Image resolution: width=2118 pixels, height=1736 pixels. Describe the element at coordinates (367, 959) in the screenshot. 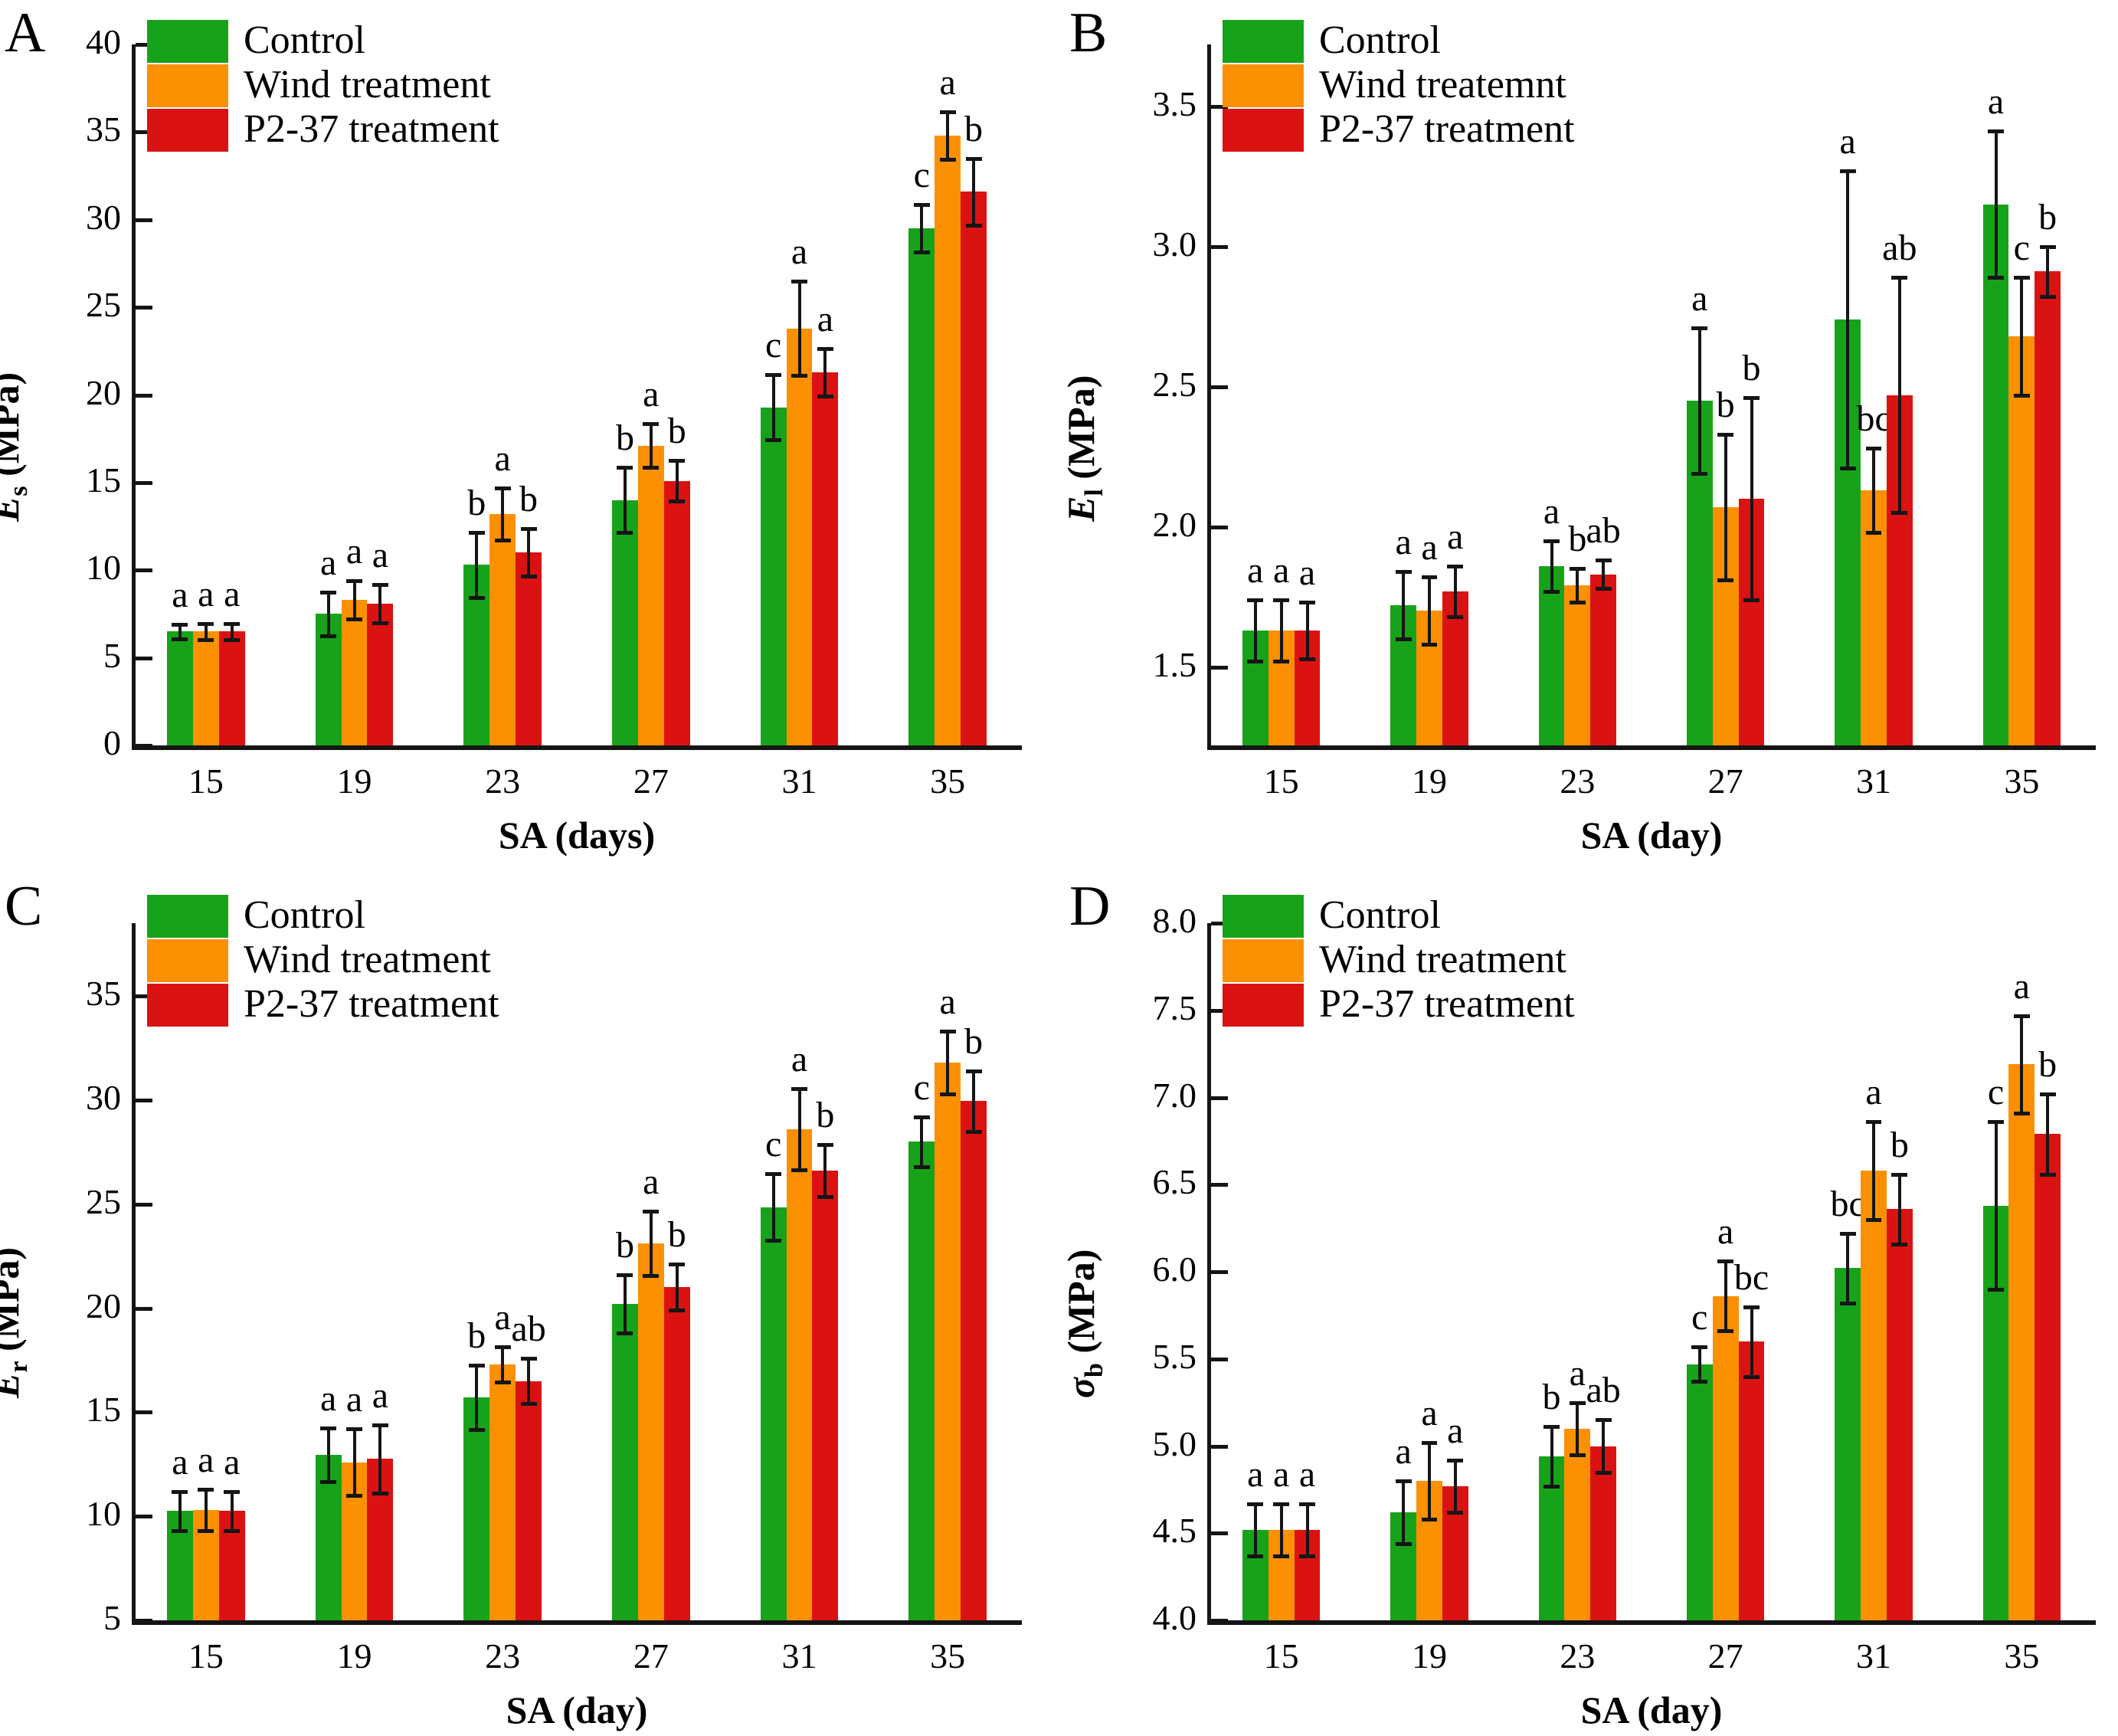

I see `legend-label-wind: Wind treatment` at that location.